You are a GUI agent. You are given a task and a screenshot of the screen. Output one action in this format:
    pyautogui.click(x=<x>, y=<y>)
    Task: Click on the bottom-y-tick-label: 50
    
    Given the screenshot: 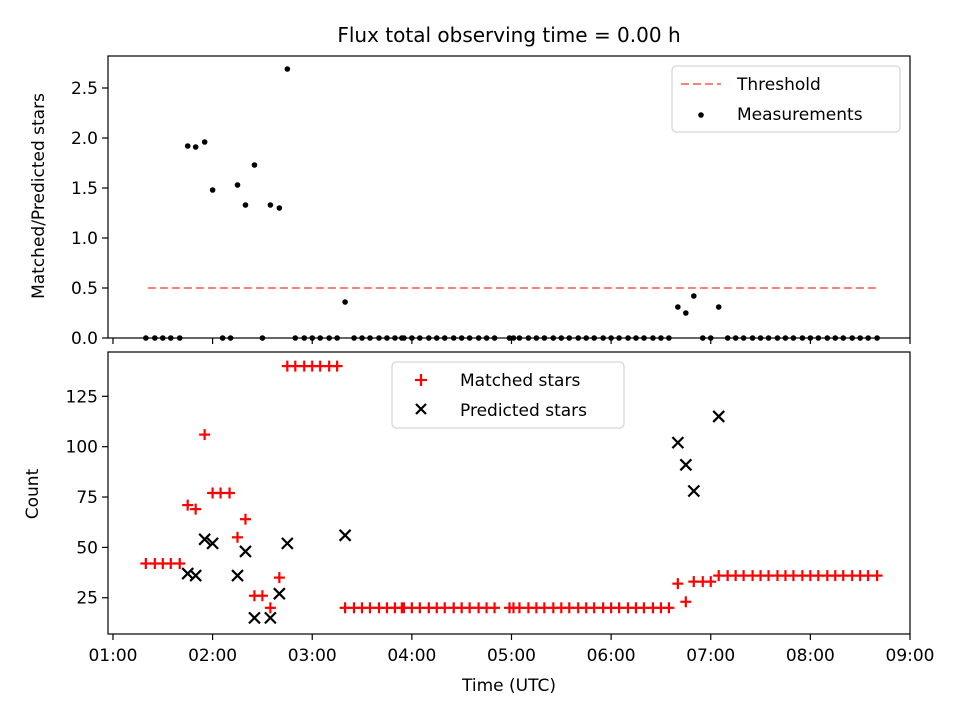 What is the action you would take?
    pyautogui.click(x=87, y=548)
    